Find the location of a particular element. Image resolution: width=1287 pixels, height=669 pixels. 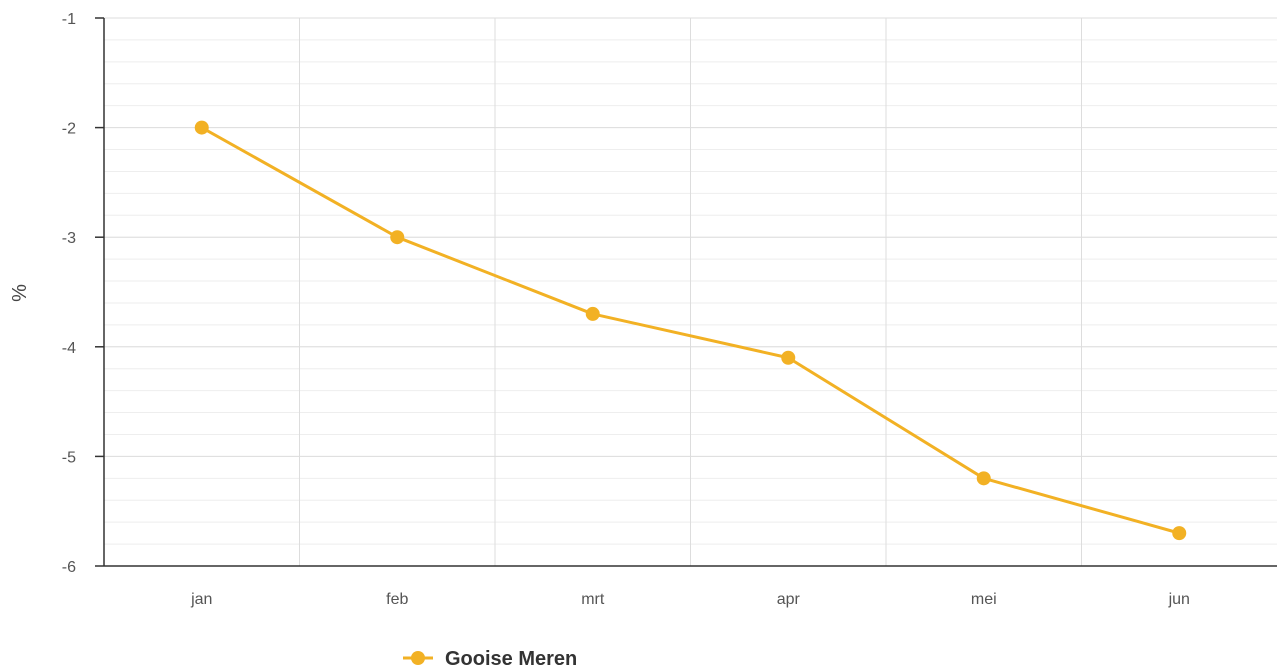

x-tick-label: mei is located at coordinates (984, 599).